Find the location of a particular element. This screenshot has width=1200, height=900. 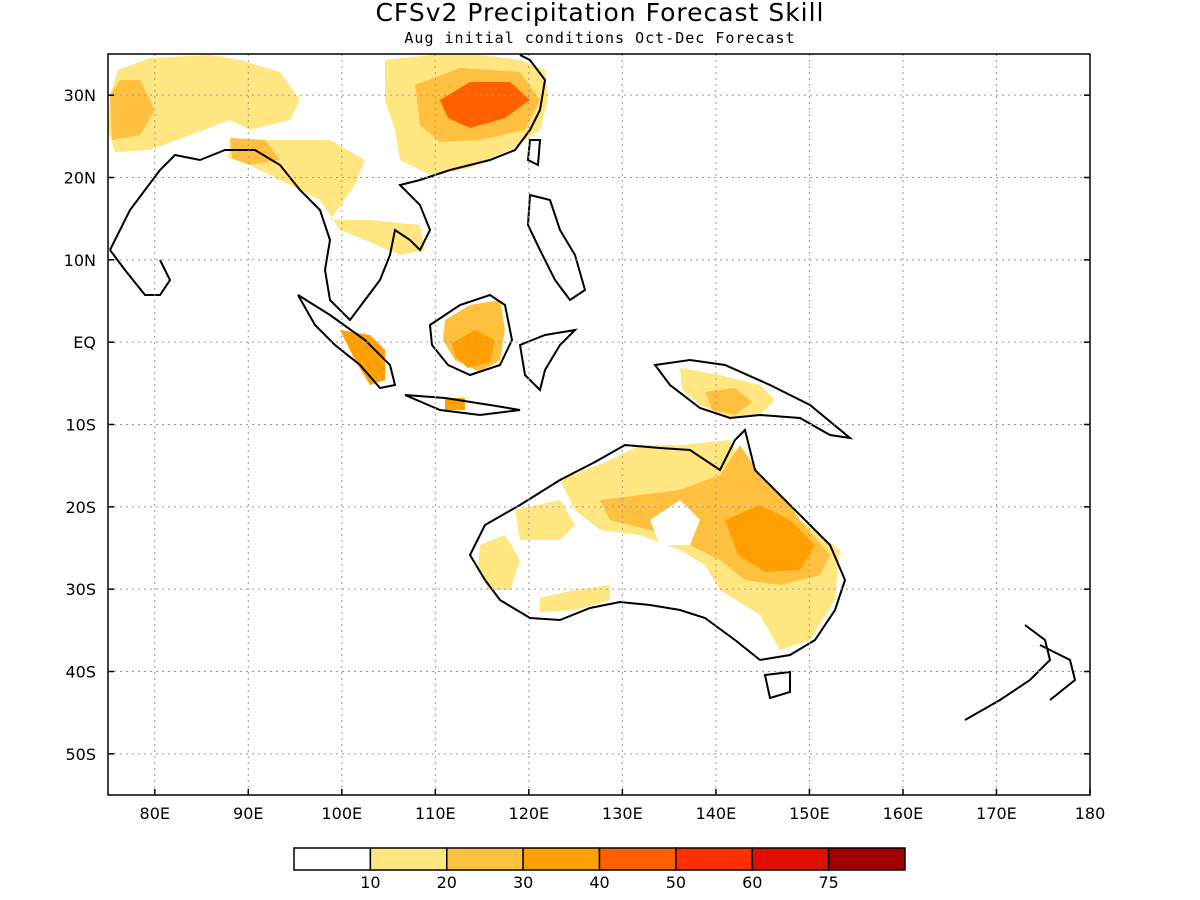

coastline-india is located at coordinates (140, 272).